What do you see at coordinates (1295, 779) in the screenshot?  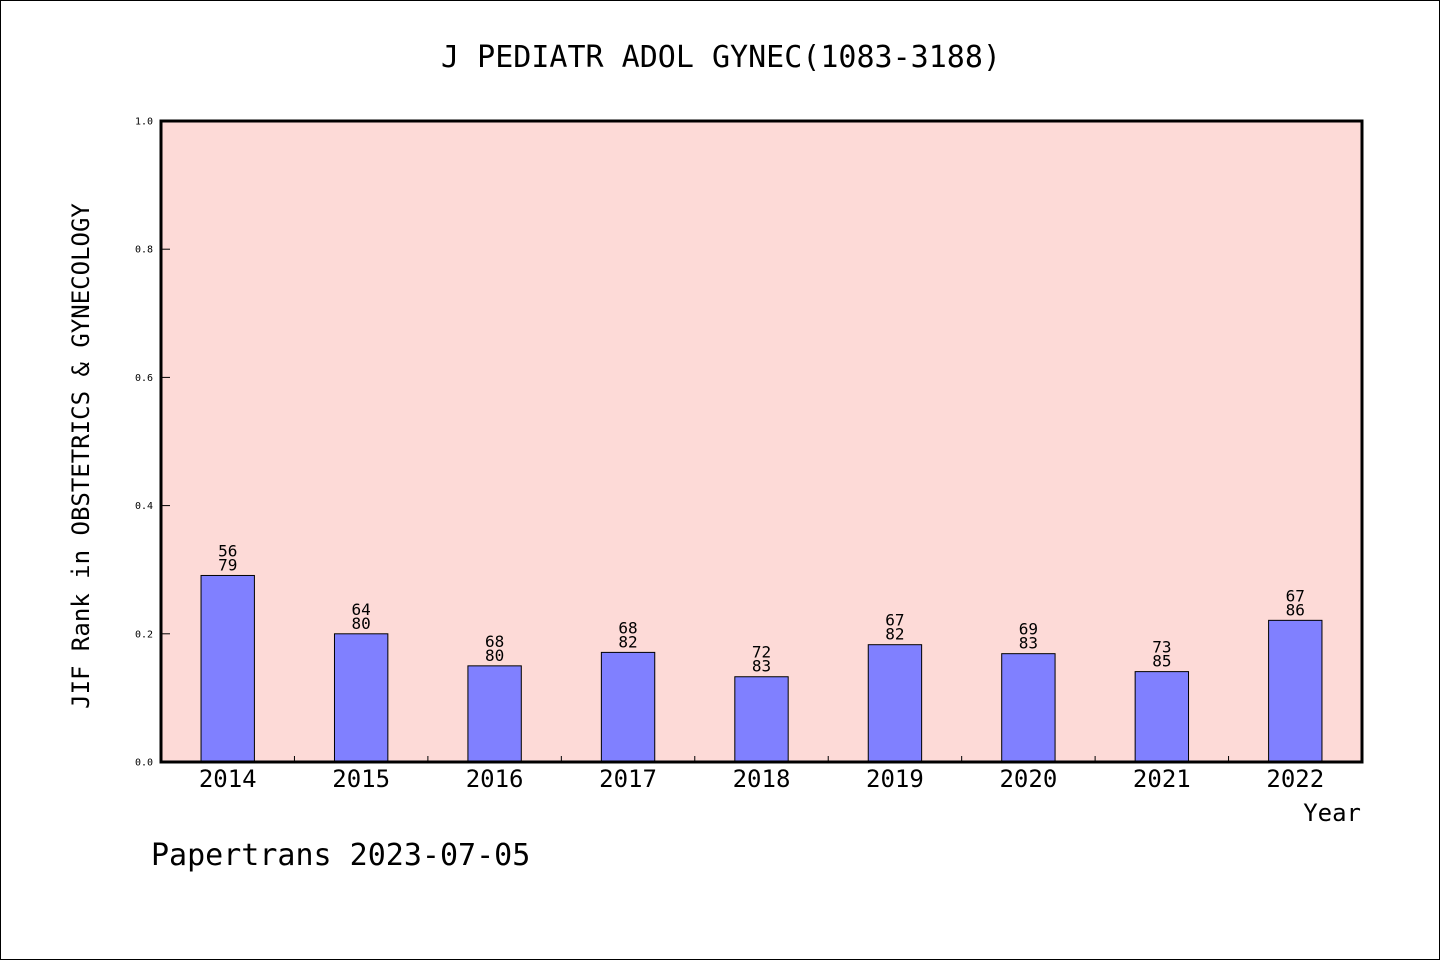 I see `x-tick-label: 2022` at bounding box center [1295, 779].